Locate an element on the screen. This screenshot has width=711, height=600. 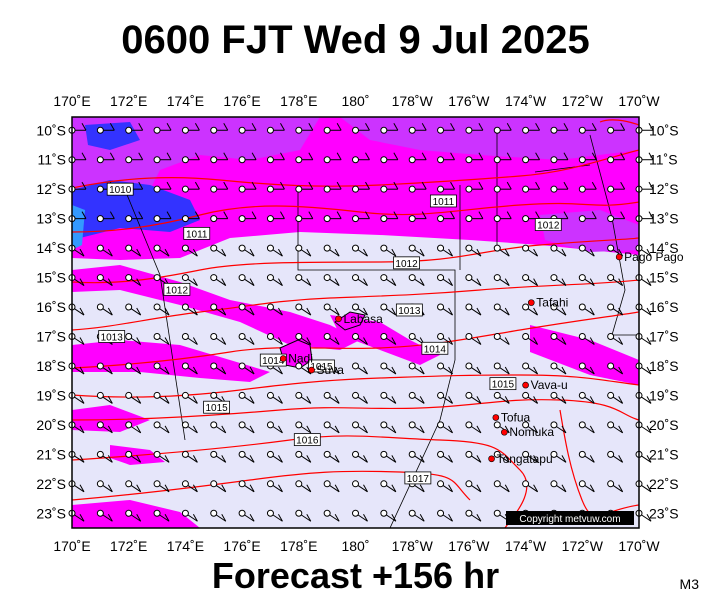
lat-label-right: 23˚S is located at coordinates (664, 513).